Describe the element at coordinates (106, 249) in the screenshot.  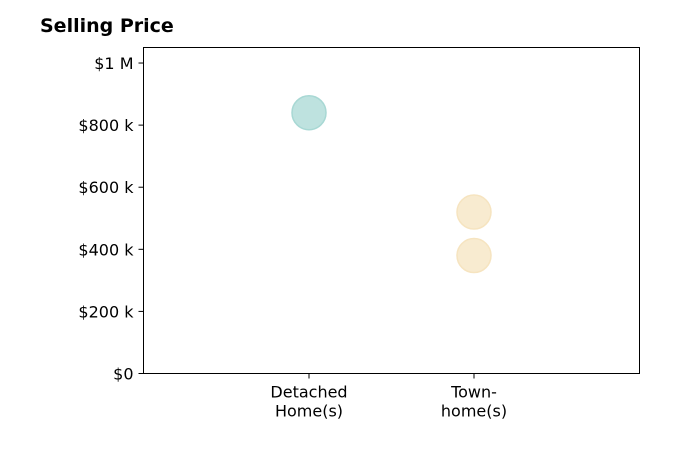
I see `y-tick-label: $400 k` at that location.